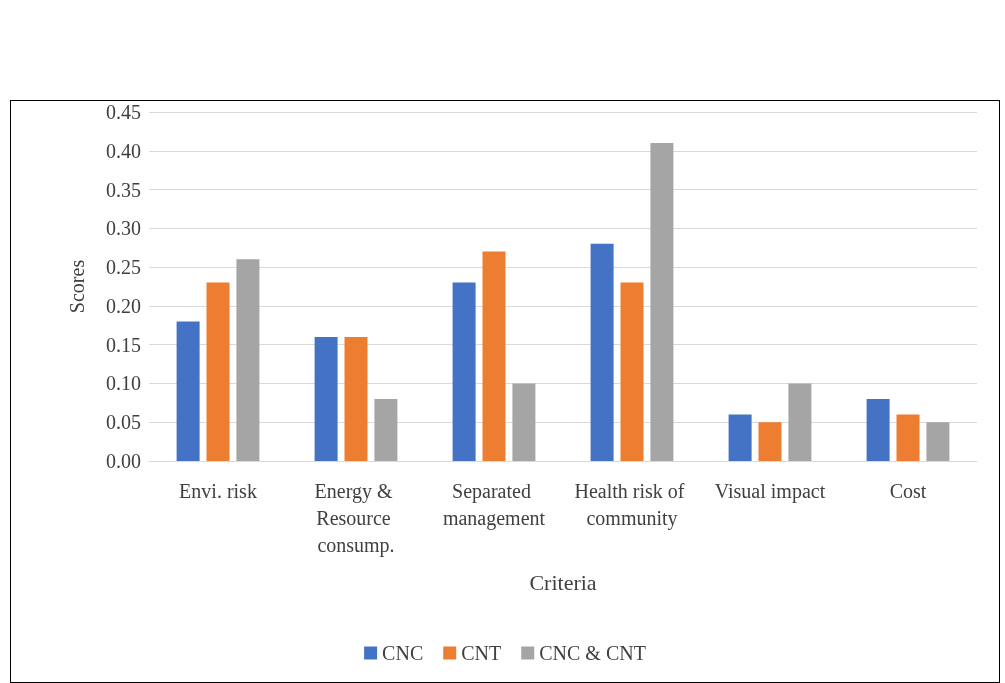 This screenshot has height=683, width=1005. Describe the element at coordinates (218, 490) in the screenshot. I see `x-tick-label: Envi. risk` at that location.